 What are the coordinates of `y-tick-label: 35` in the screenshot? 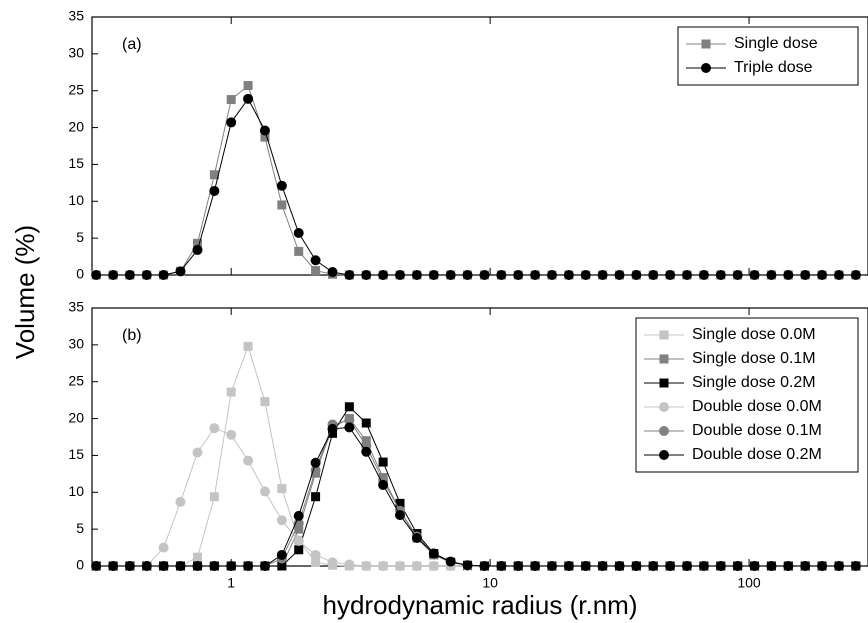 It's located at (76, 16).